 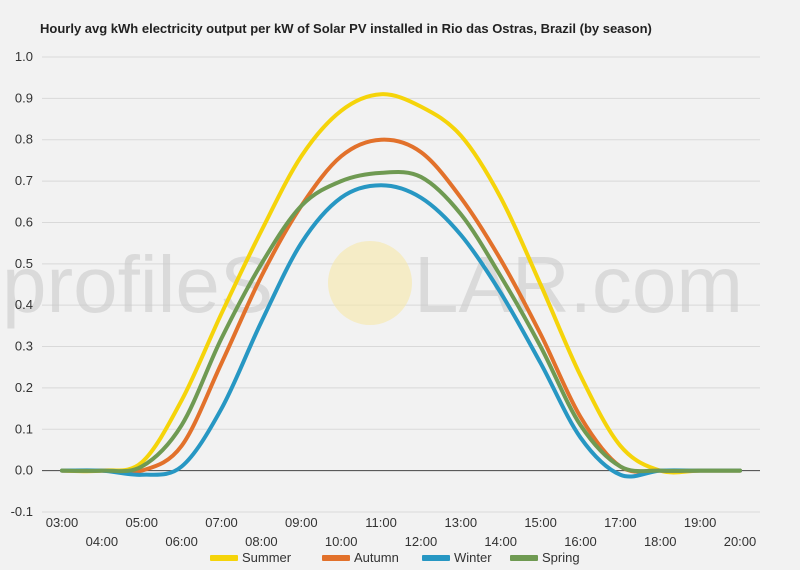 I want to click on legend: Summer Autumn Winter Spring, so click(x=395, y=557).